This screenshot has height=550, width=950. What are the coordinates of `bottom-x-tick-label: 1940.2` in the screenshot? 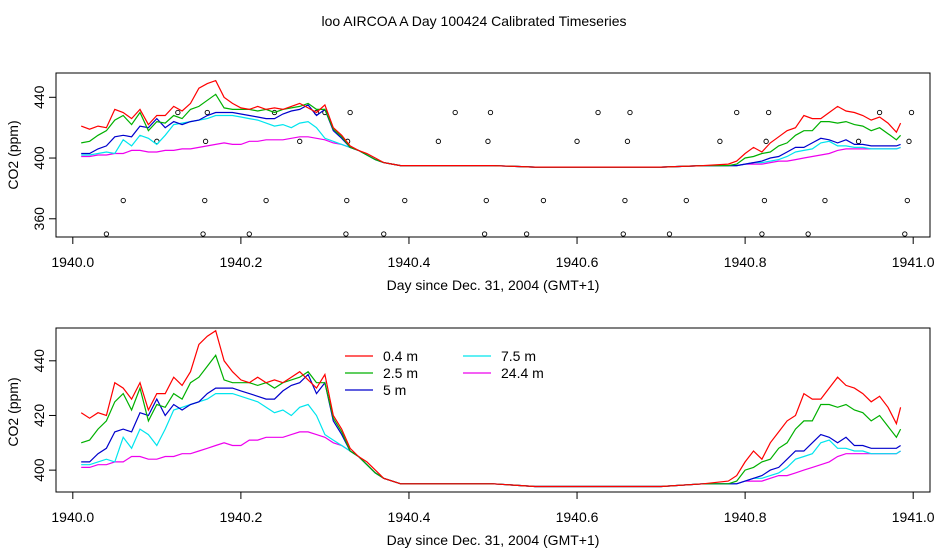 It's located at (240, 517).